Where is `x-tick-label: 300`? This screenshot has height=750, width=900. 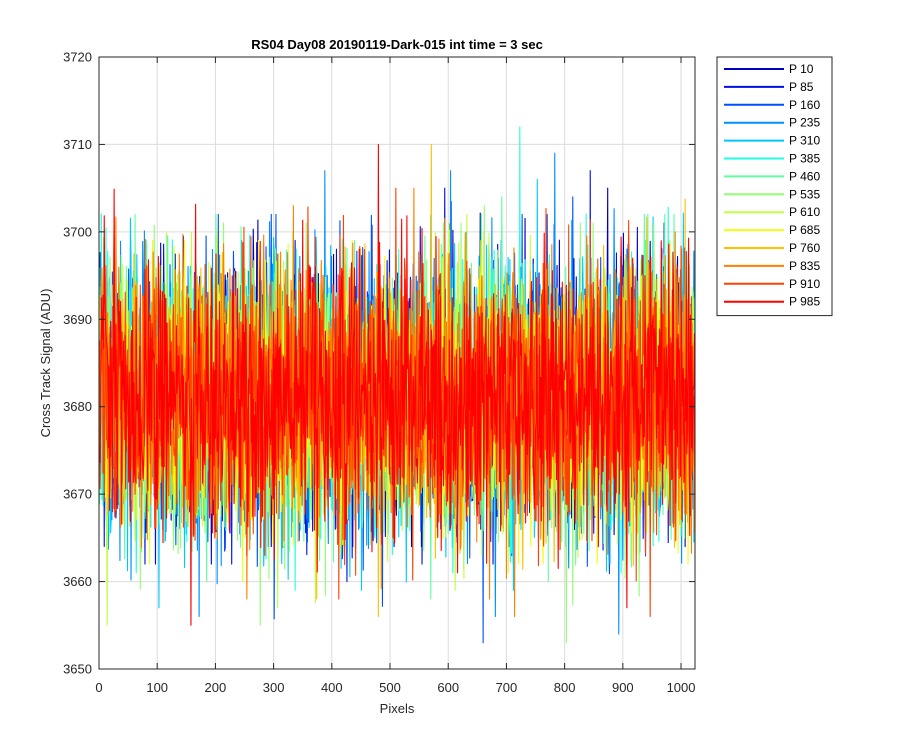 x-tick-label: 300 is located at coordinates (274, 687).